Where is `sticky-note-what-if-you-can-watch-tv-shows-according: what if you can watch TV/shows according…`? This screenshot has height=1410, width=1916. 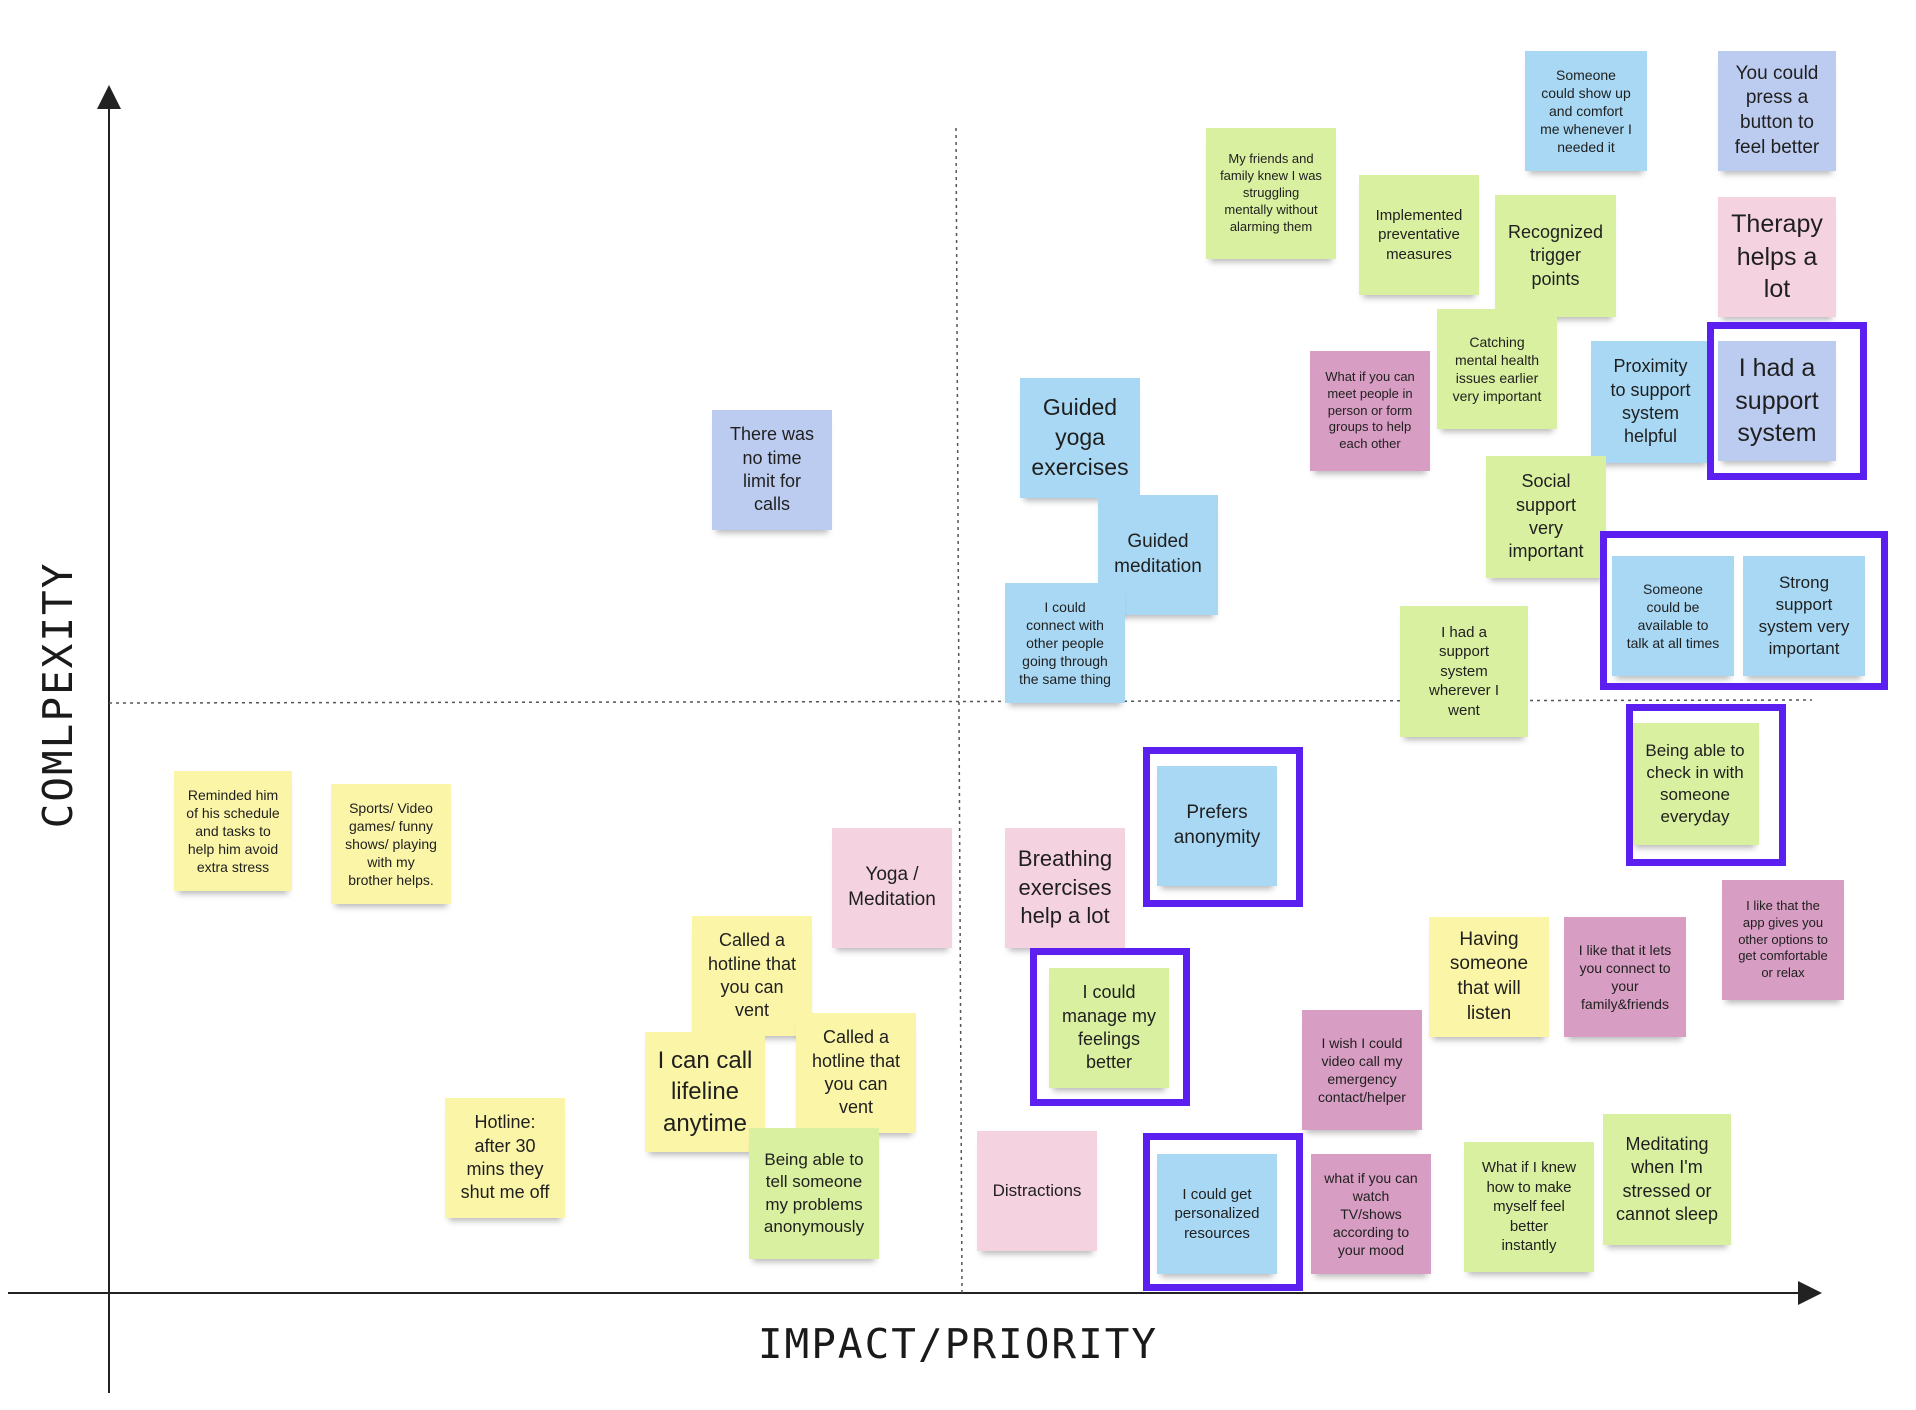 sticky-note-what-if-you-can-watch-tv-shows-according: what if you can watch TV/shows according… is located at coordinates (1371, 1214).